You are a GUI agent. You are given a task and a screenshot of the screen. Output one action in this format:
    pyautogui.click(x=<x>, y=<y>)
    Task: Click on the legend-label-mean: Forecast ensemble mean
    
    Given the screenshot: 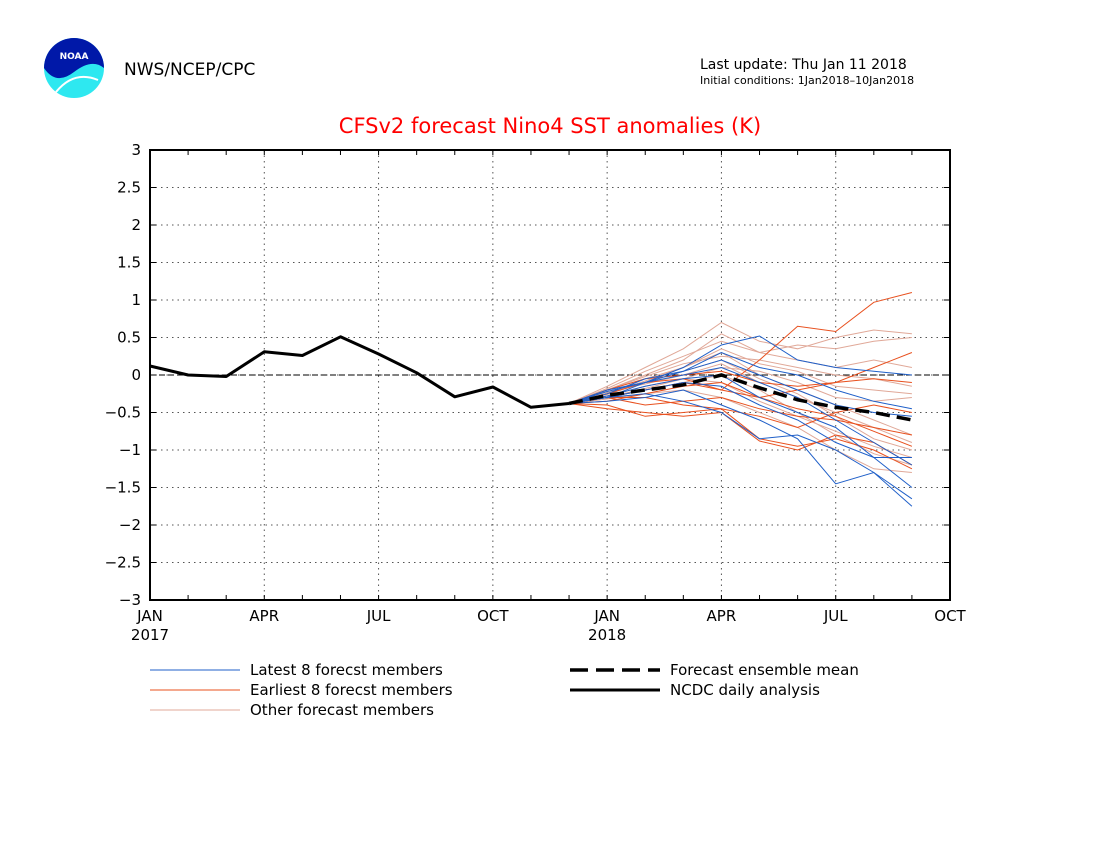 What is the action you would take?
    pyautogui.click(x=764, y=670)
    